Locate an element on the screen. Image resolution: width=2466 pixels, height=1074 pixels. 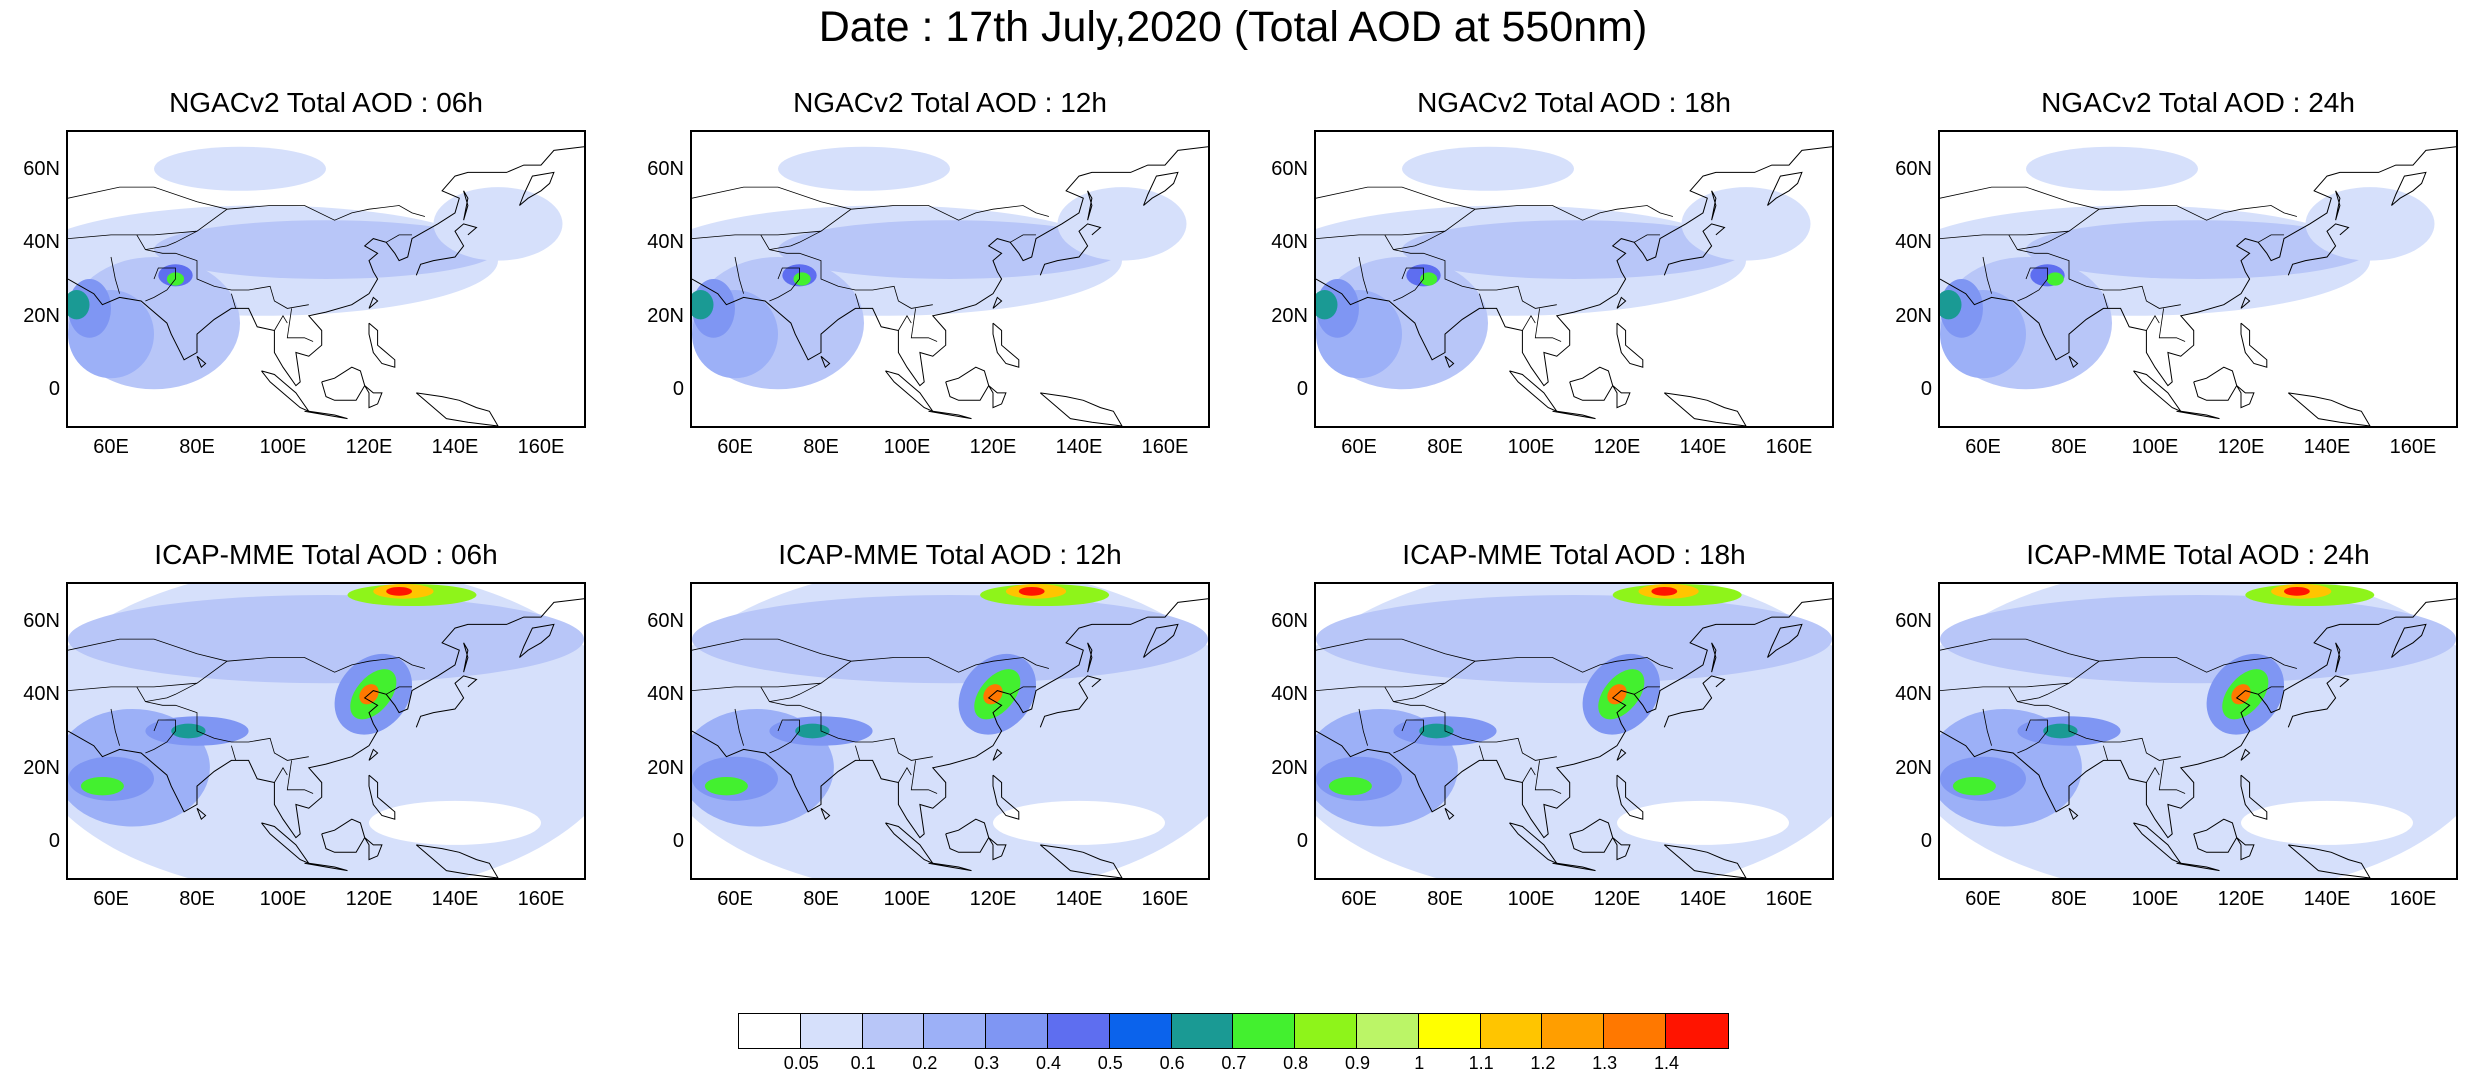
colorbar-tick-label: 0.05 is located at coordinates (801, 1063).